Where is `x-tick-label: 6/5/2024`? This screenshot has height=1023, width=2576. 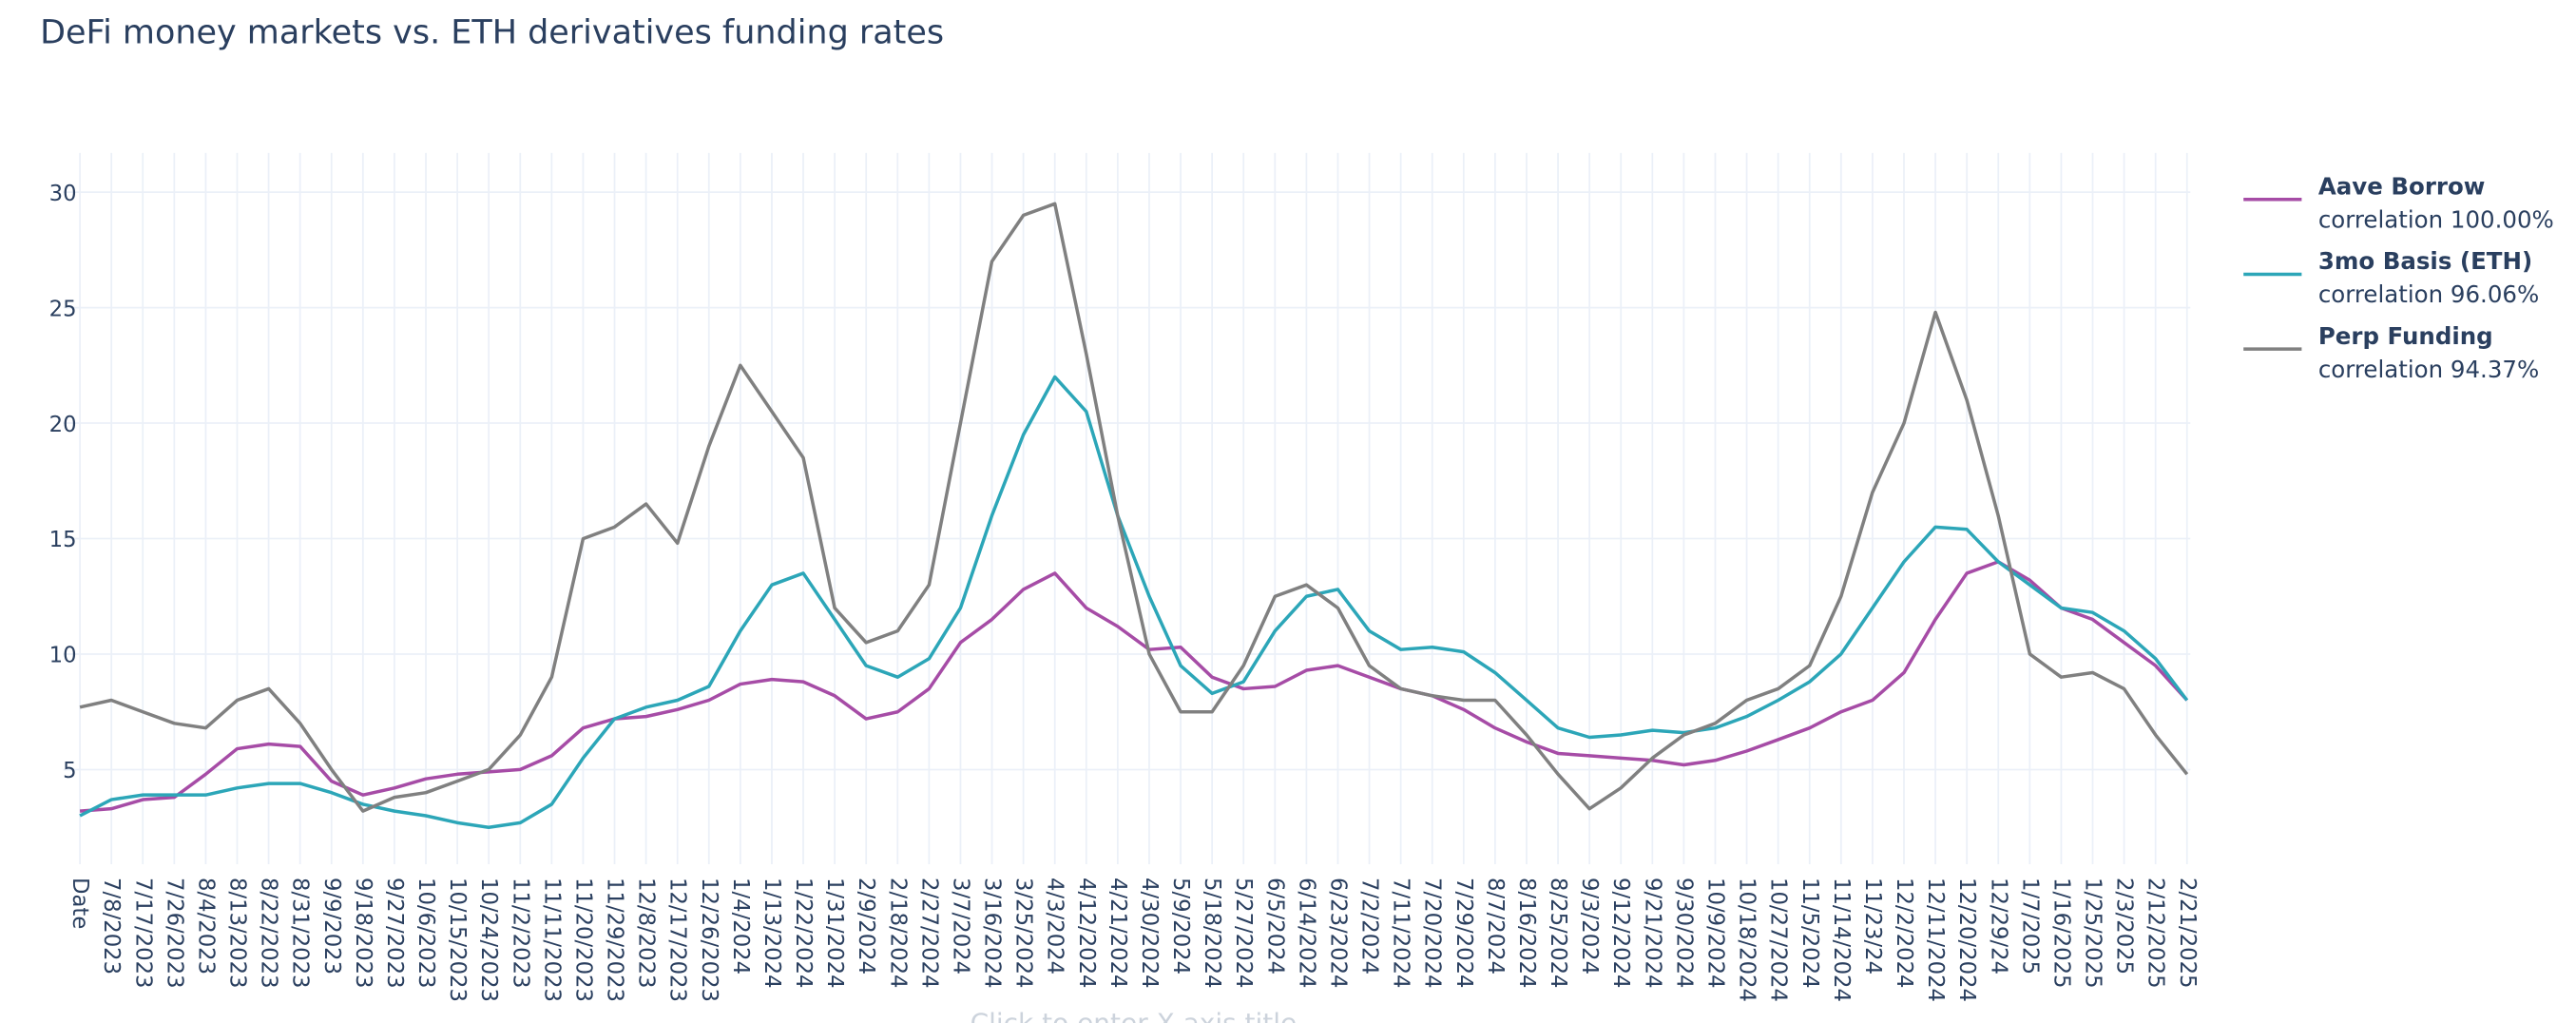 x-tick-label: 6/5/2024 is located at coordinates (1275, 926).